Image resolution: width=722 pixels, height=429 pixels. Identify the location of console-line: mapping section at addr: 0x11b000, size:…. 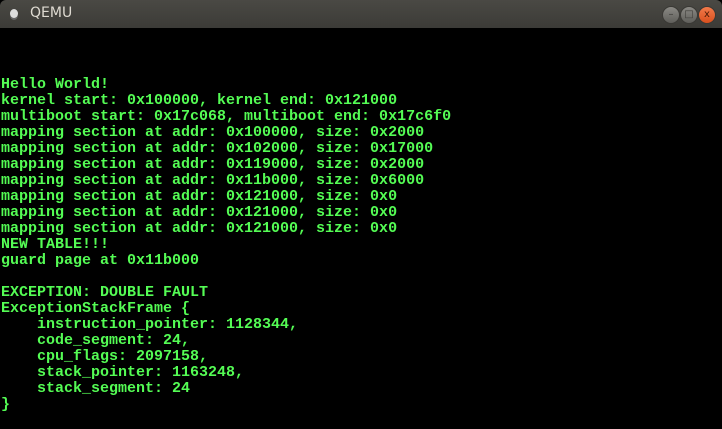
(213, 180).